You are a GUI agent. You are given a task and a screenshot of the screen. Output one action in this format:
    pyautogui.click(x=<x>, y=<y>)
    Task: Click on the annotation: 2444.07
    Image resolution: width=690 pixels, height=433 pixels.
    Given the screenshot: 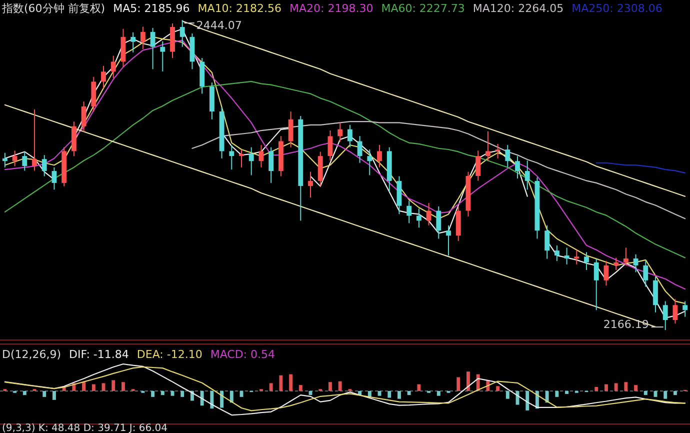 What is the action you would take?
    pyautogui.click(x=219, y=25)
    